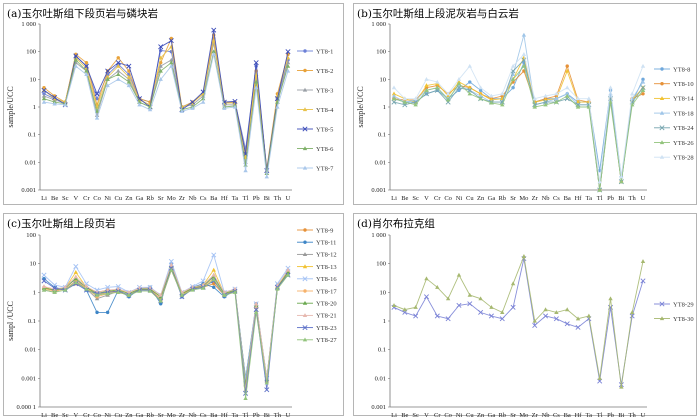 The height and width of the screenshot is (420, 700). I want to click on legend-label: YT8-11, so click(326, 243).